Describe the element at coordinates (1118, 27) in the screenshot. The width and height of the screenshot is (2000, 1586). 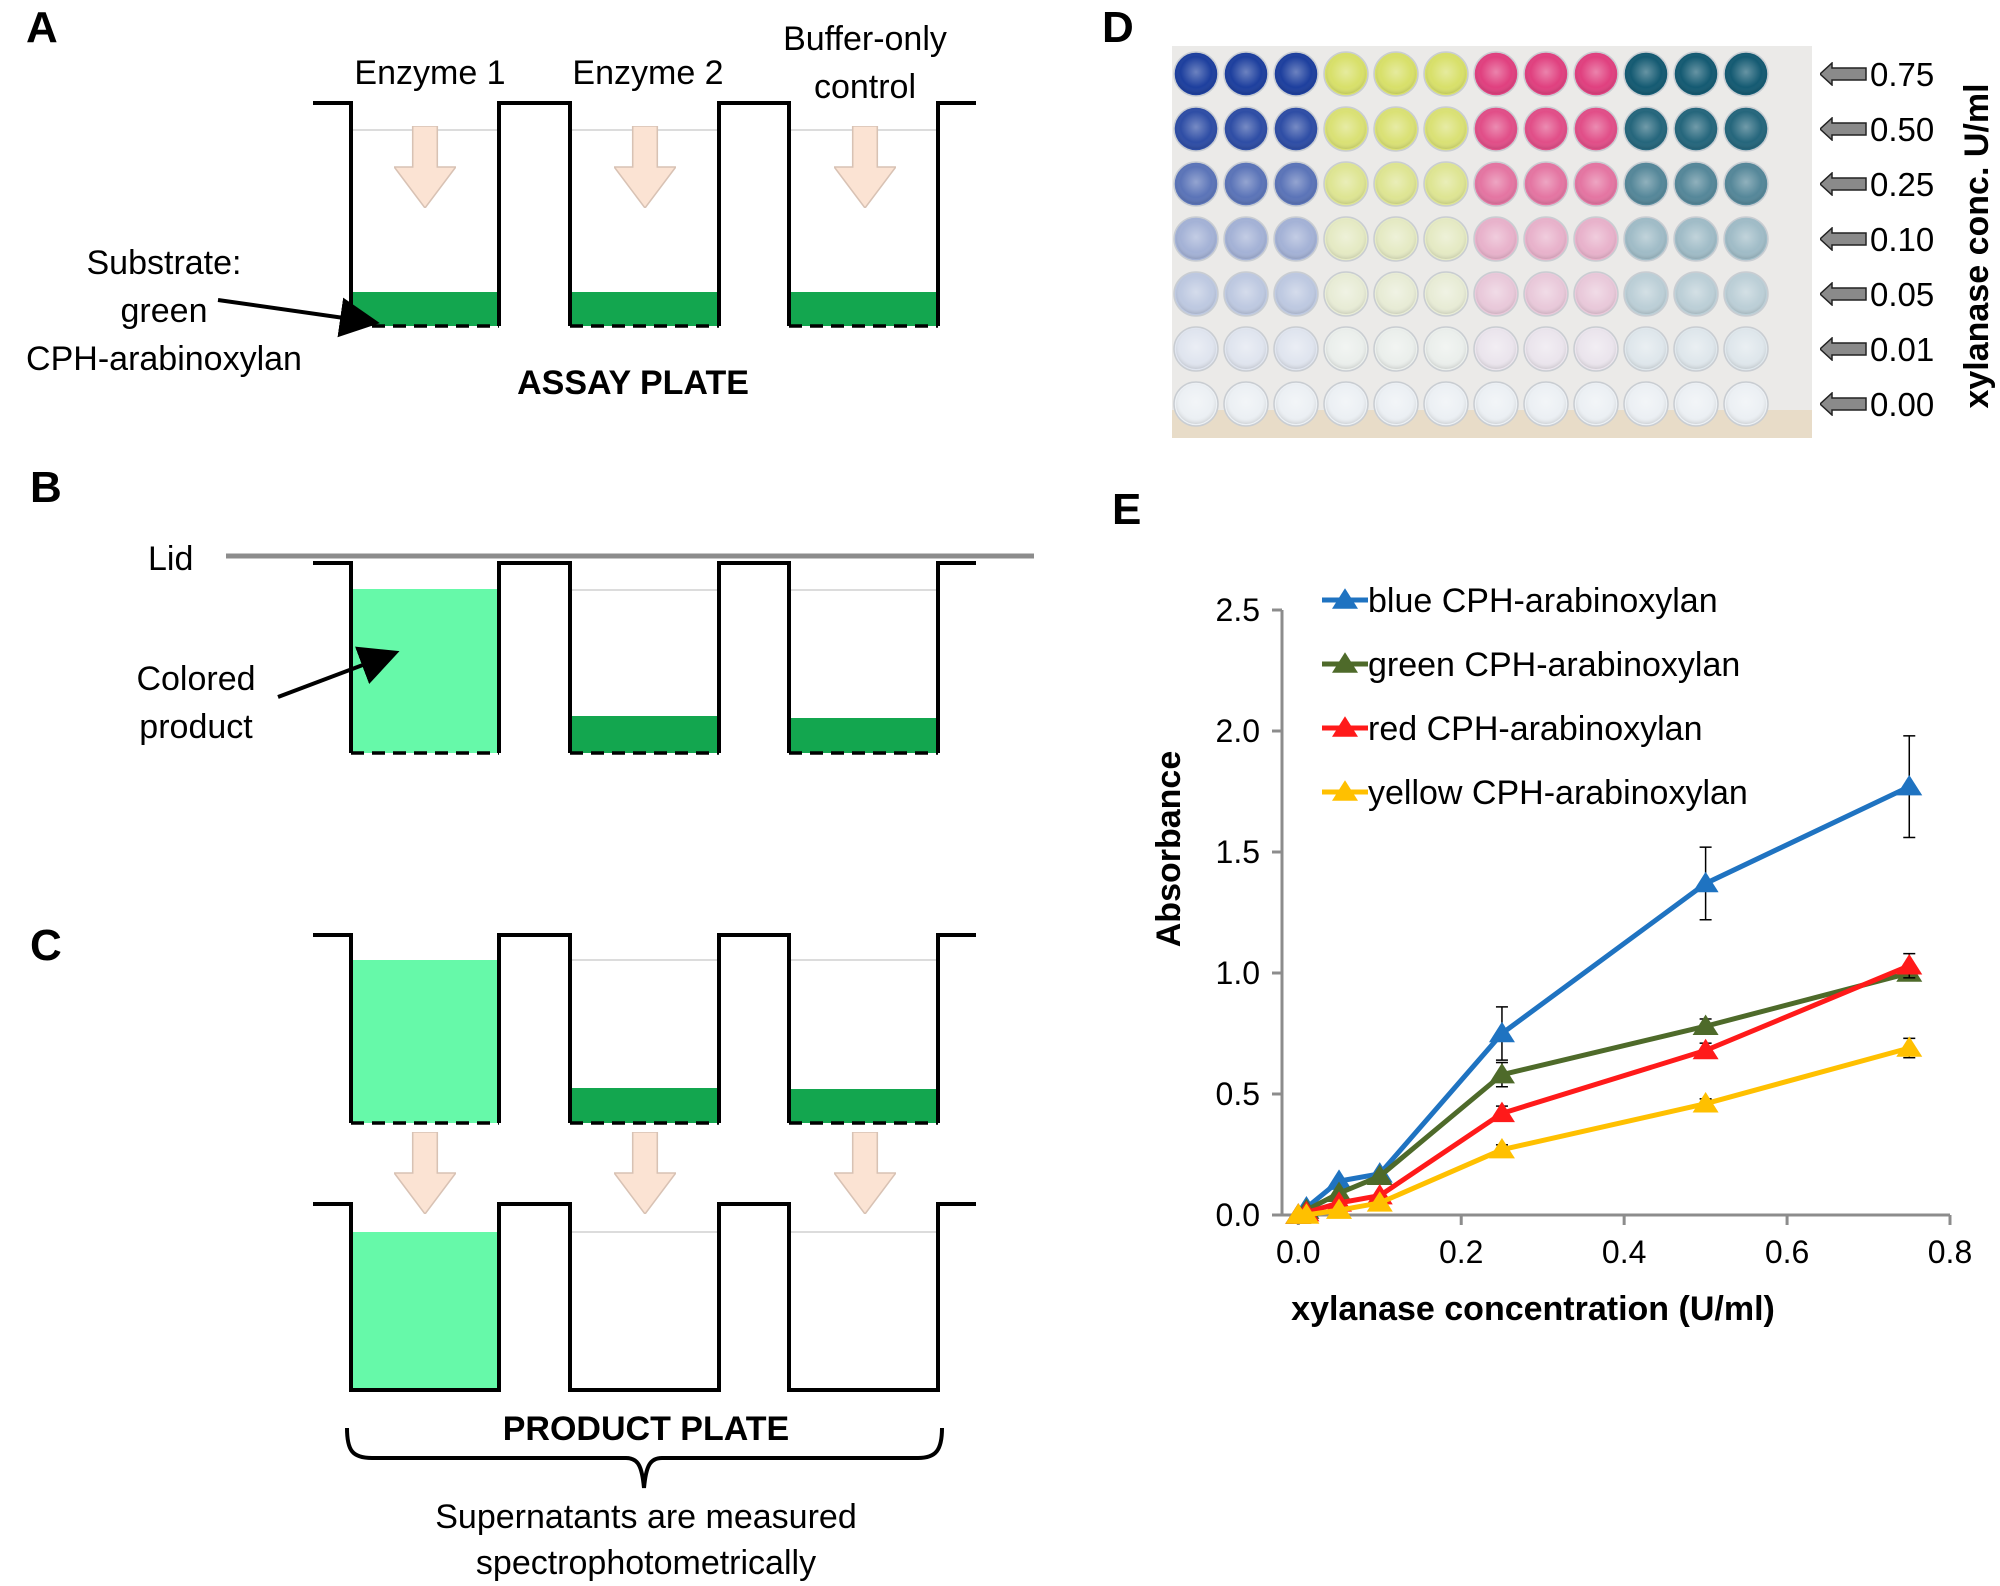
I see `panel-letter-d: D` at that location.